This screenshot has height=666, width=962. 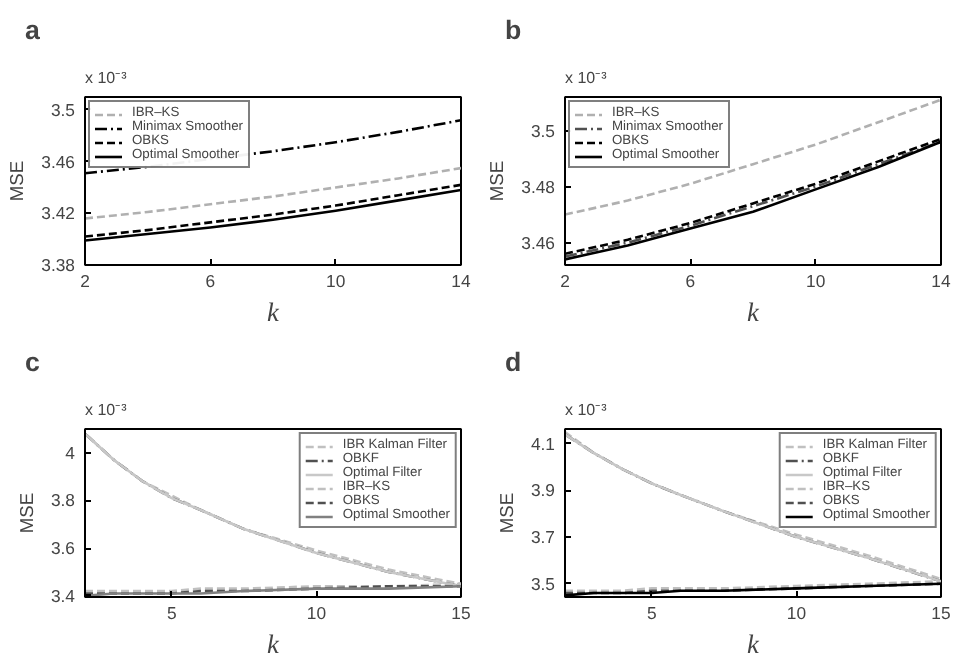 I want to click on chart-title: c, so click(x=33, y=362).